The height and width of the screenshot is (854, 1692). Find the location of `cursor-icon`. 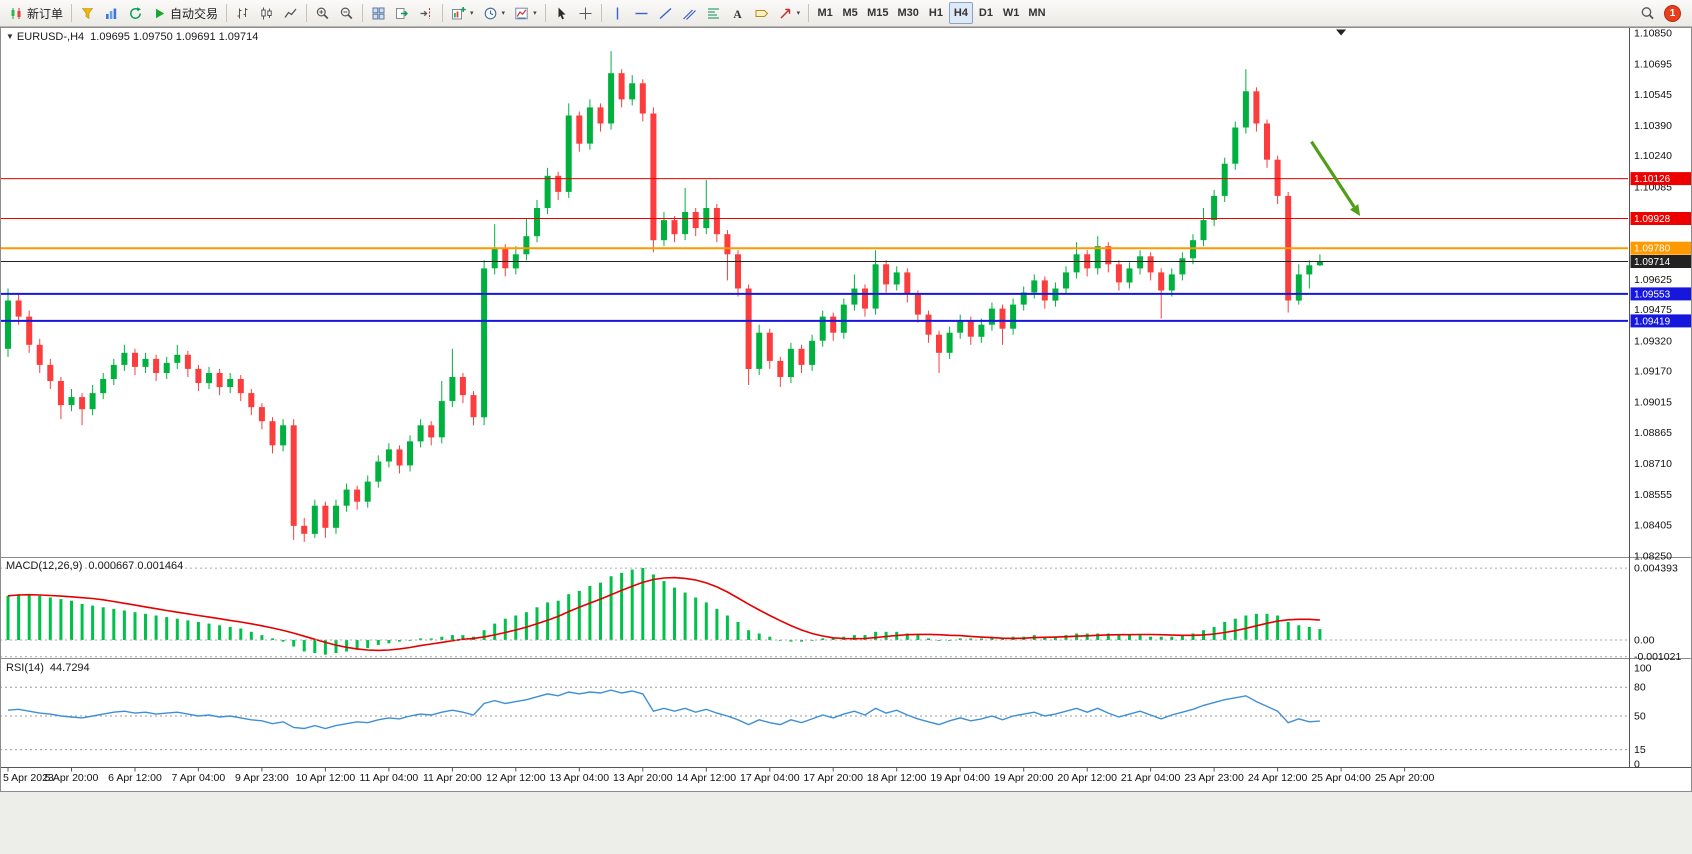

cursor-icon is located at coordinates (562, 13).